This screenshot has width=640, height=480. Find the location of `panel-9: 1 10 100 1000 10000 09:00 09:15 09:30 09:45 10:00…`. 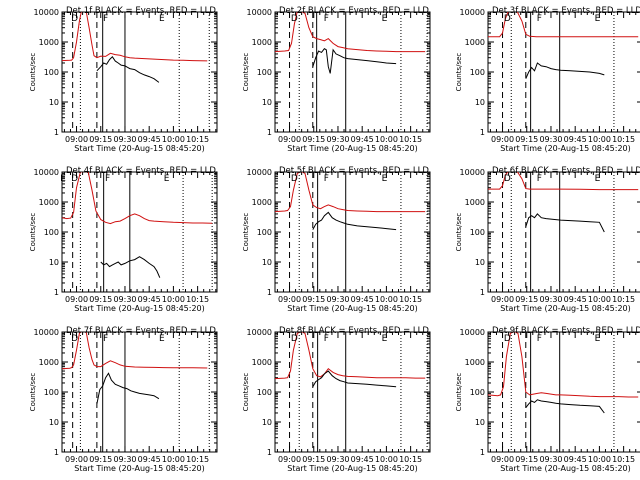

panel-9: 1 10 100 1000 10000 09:00 09:15 09:30 09:45 10:00… is located at coordinates (547, 399).